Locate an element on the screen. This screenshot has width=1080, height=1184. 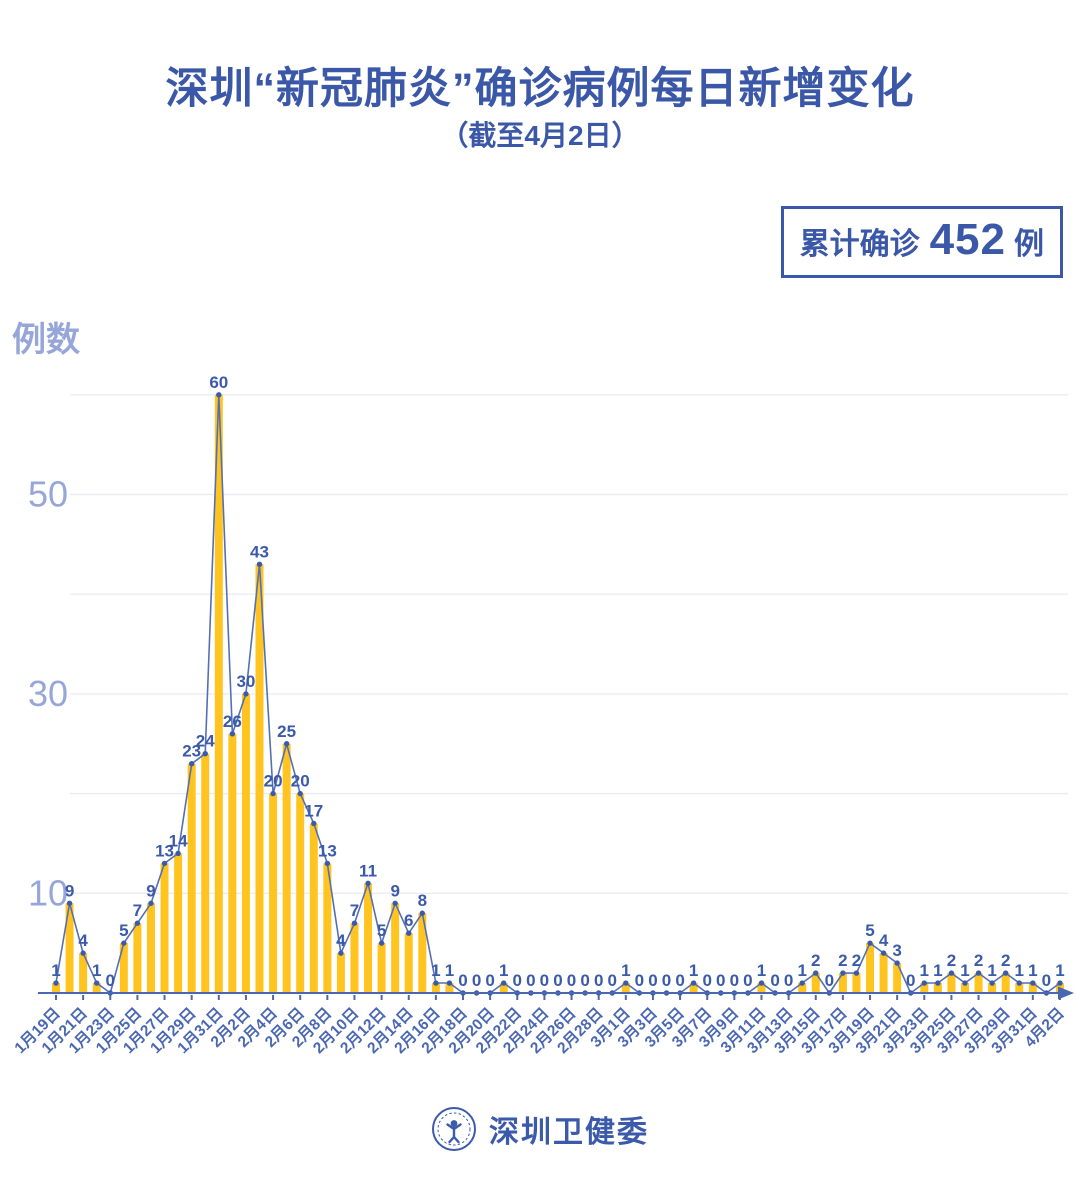
y-axis-title: 例数 is located at coordinates (46, 340).